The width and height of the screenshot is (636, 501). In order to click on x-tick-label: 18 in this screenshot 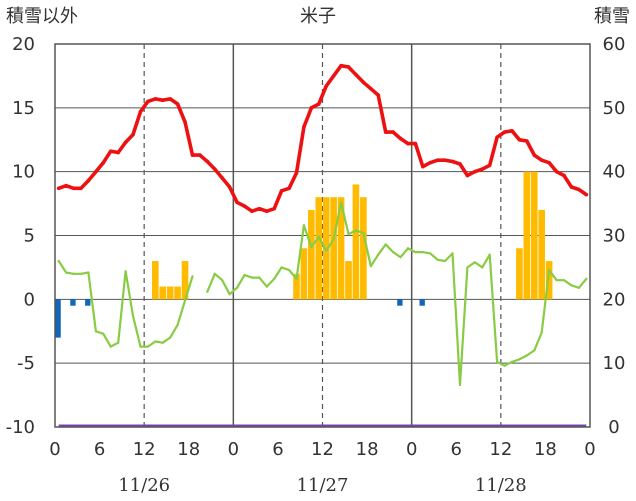, I will do `click(367, 449)`.